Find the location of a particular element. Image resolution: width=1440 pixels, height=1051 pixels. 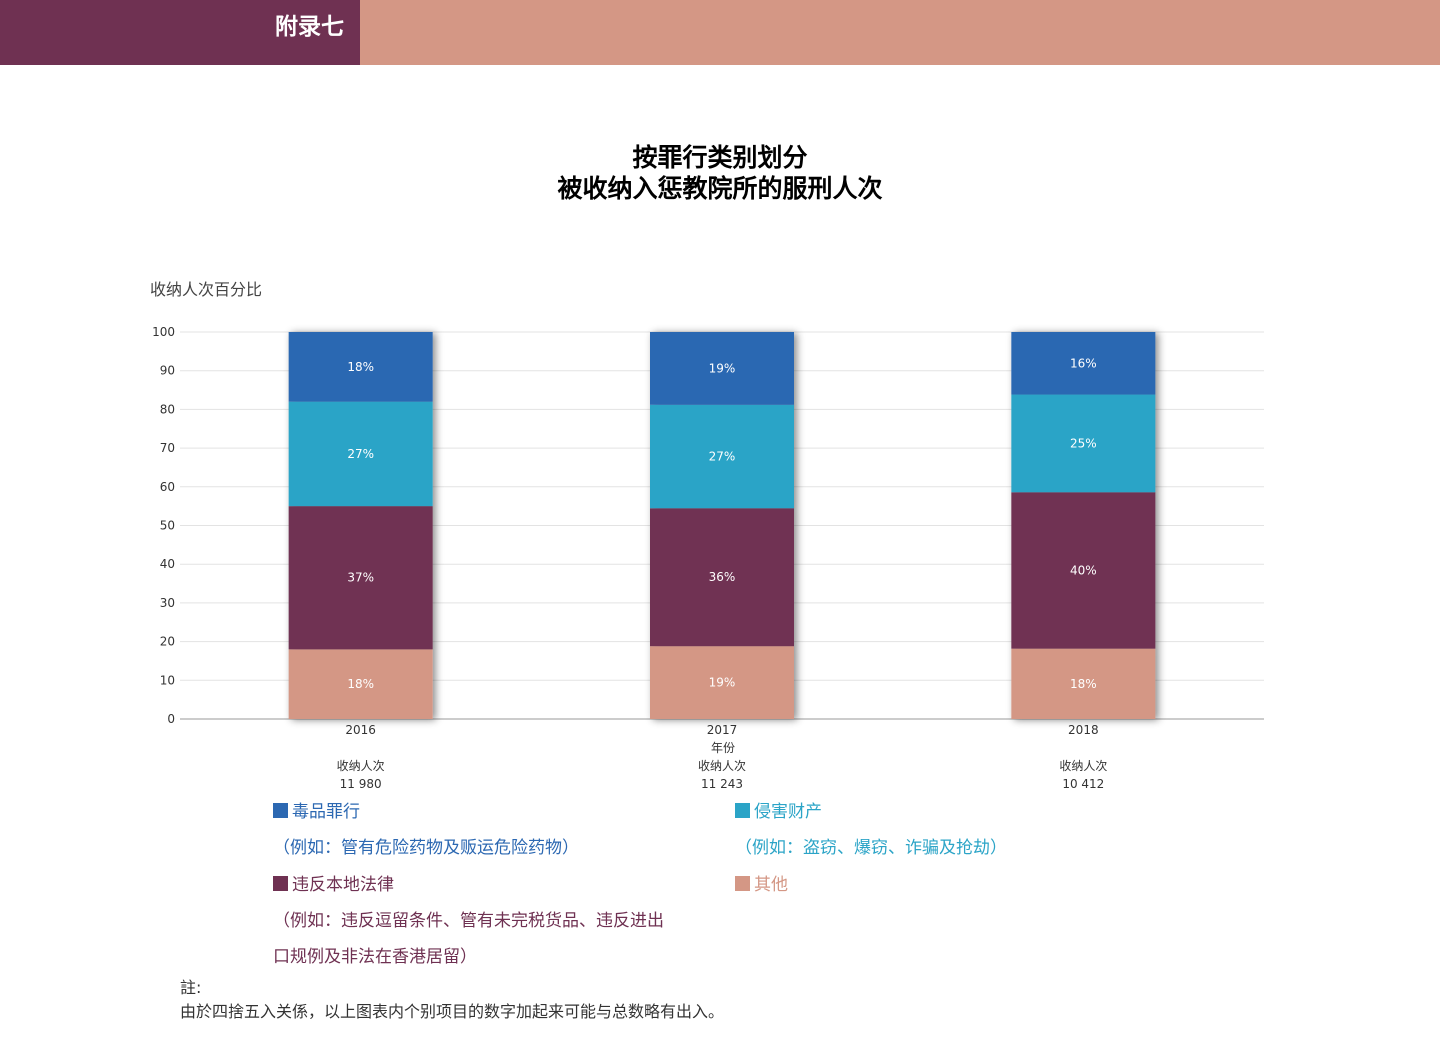

bar-other-2017 is located at coordinates (722, 682).